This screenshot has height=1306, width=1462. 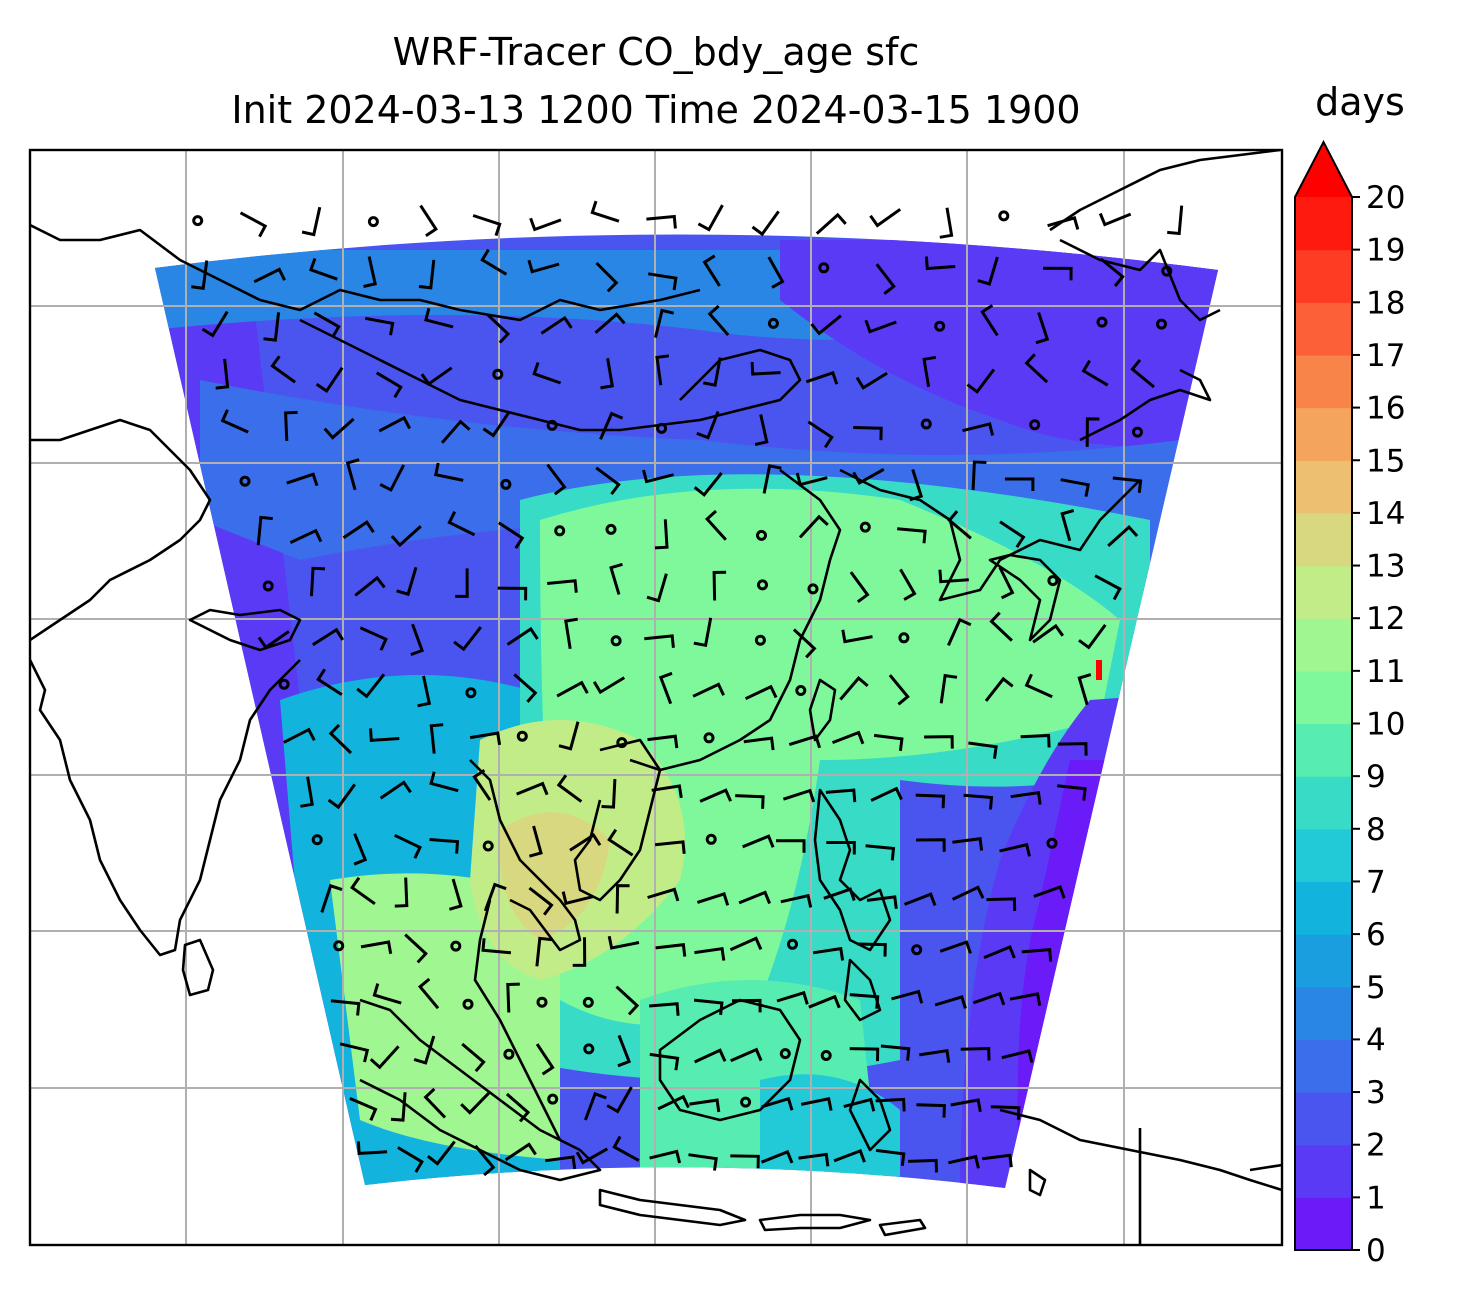 What do you see at coordinates (1385, 514) in the screenshot?
I see `colorbar-tick-label: 14` at bounding box center [1385, 514].